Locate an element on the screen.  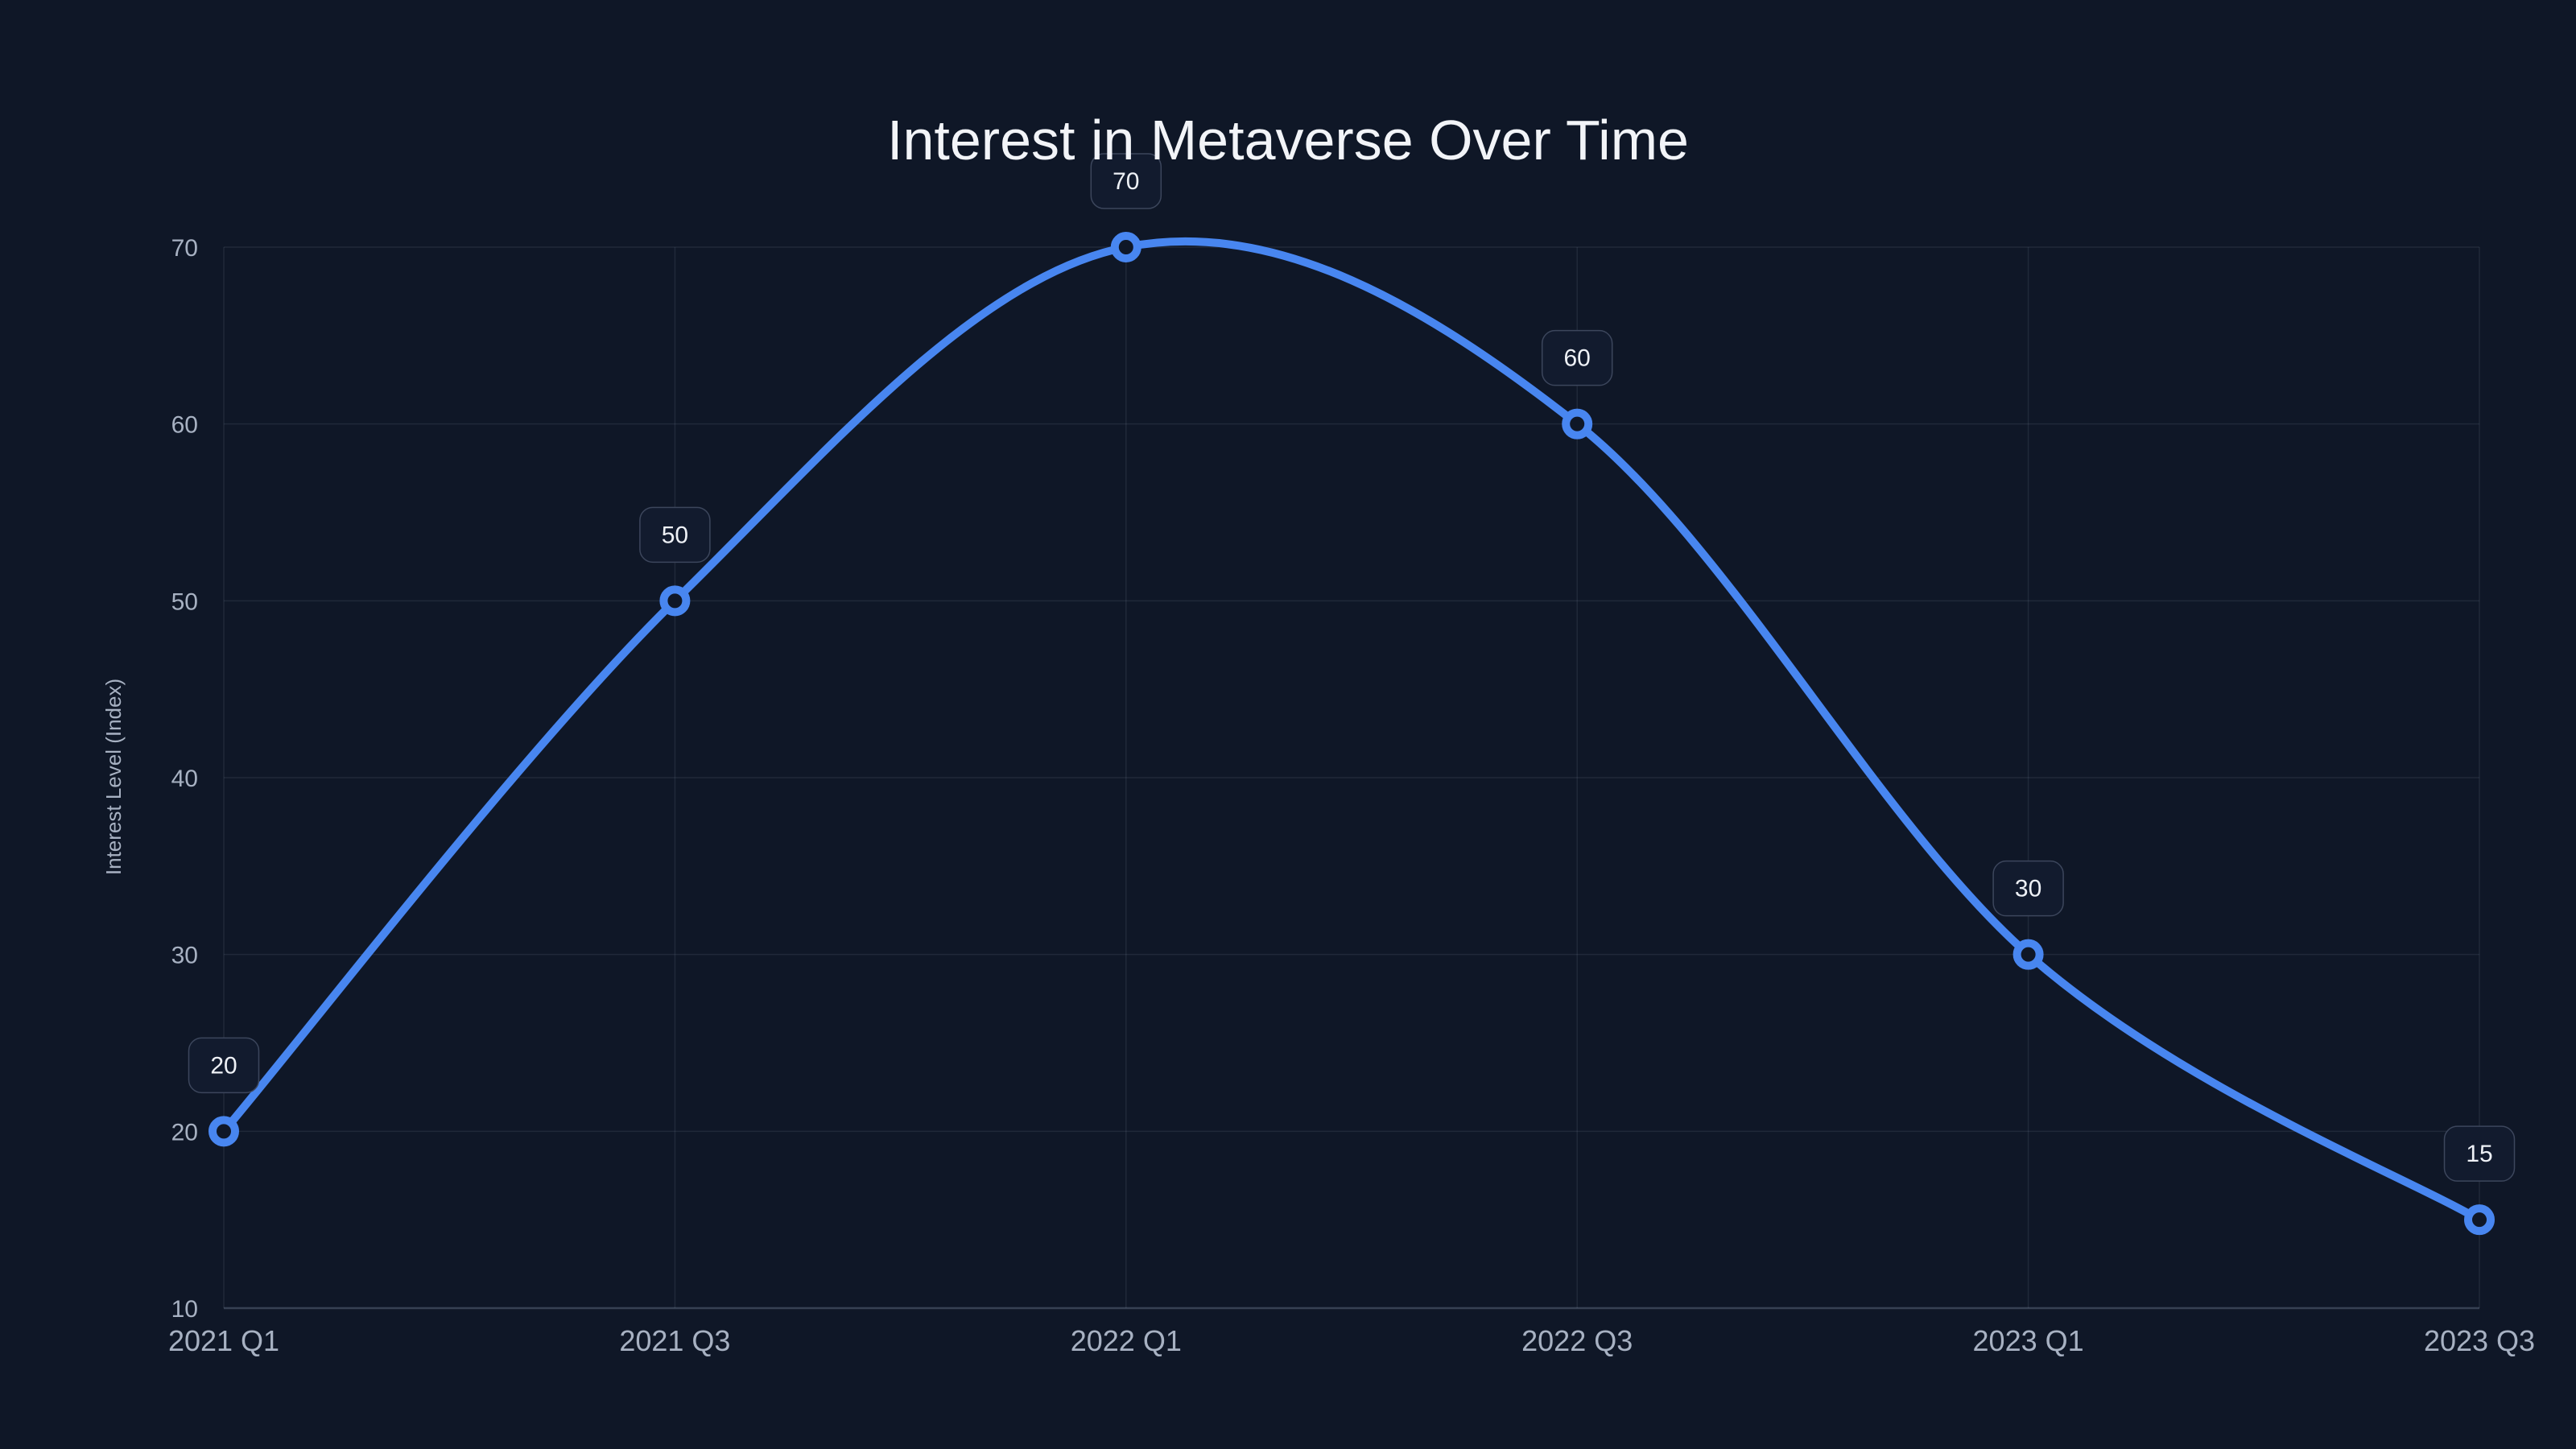
data-label: 15 is located at coordinates (2479, 1154).